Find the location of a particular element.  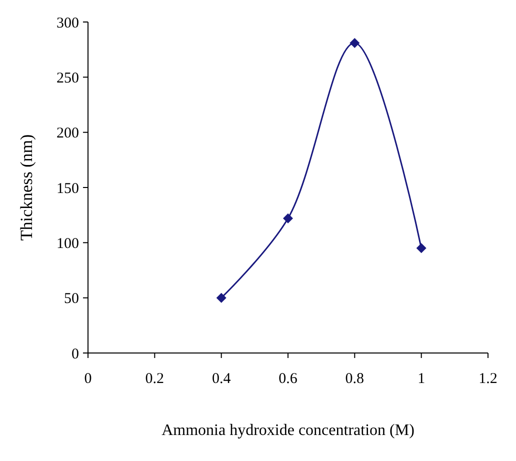

y-tick-label: 0 is located at coordinates (75, 354).